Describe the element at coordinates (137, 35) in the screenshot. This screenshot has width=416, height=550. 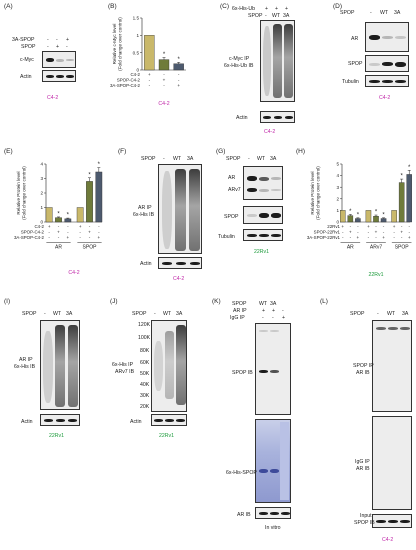
I see `y-tick-label: 1` at that location.